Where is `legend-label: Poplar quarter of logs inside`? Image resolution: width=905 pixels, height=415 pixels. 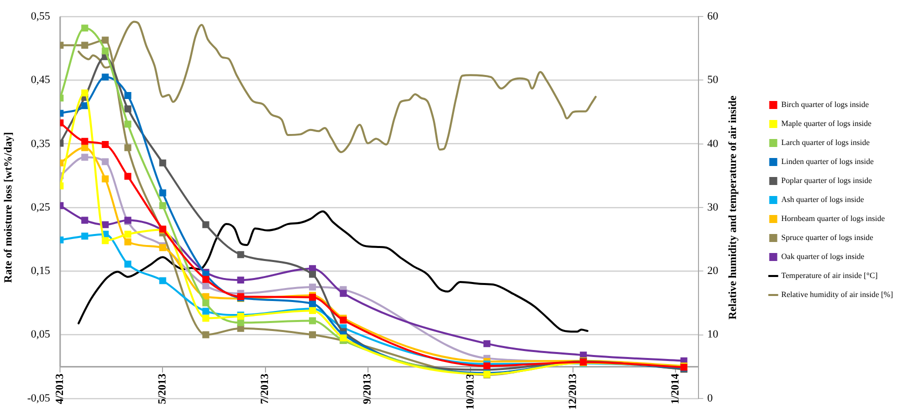 legend-label: Poplar quarter of logs inside is located at coordinates (826, 181).